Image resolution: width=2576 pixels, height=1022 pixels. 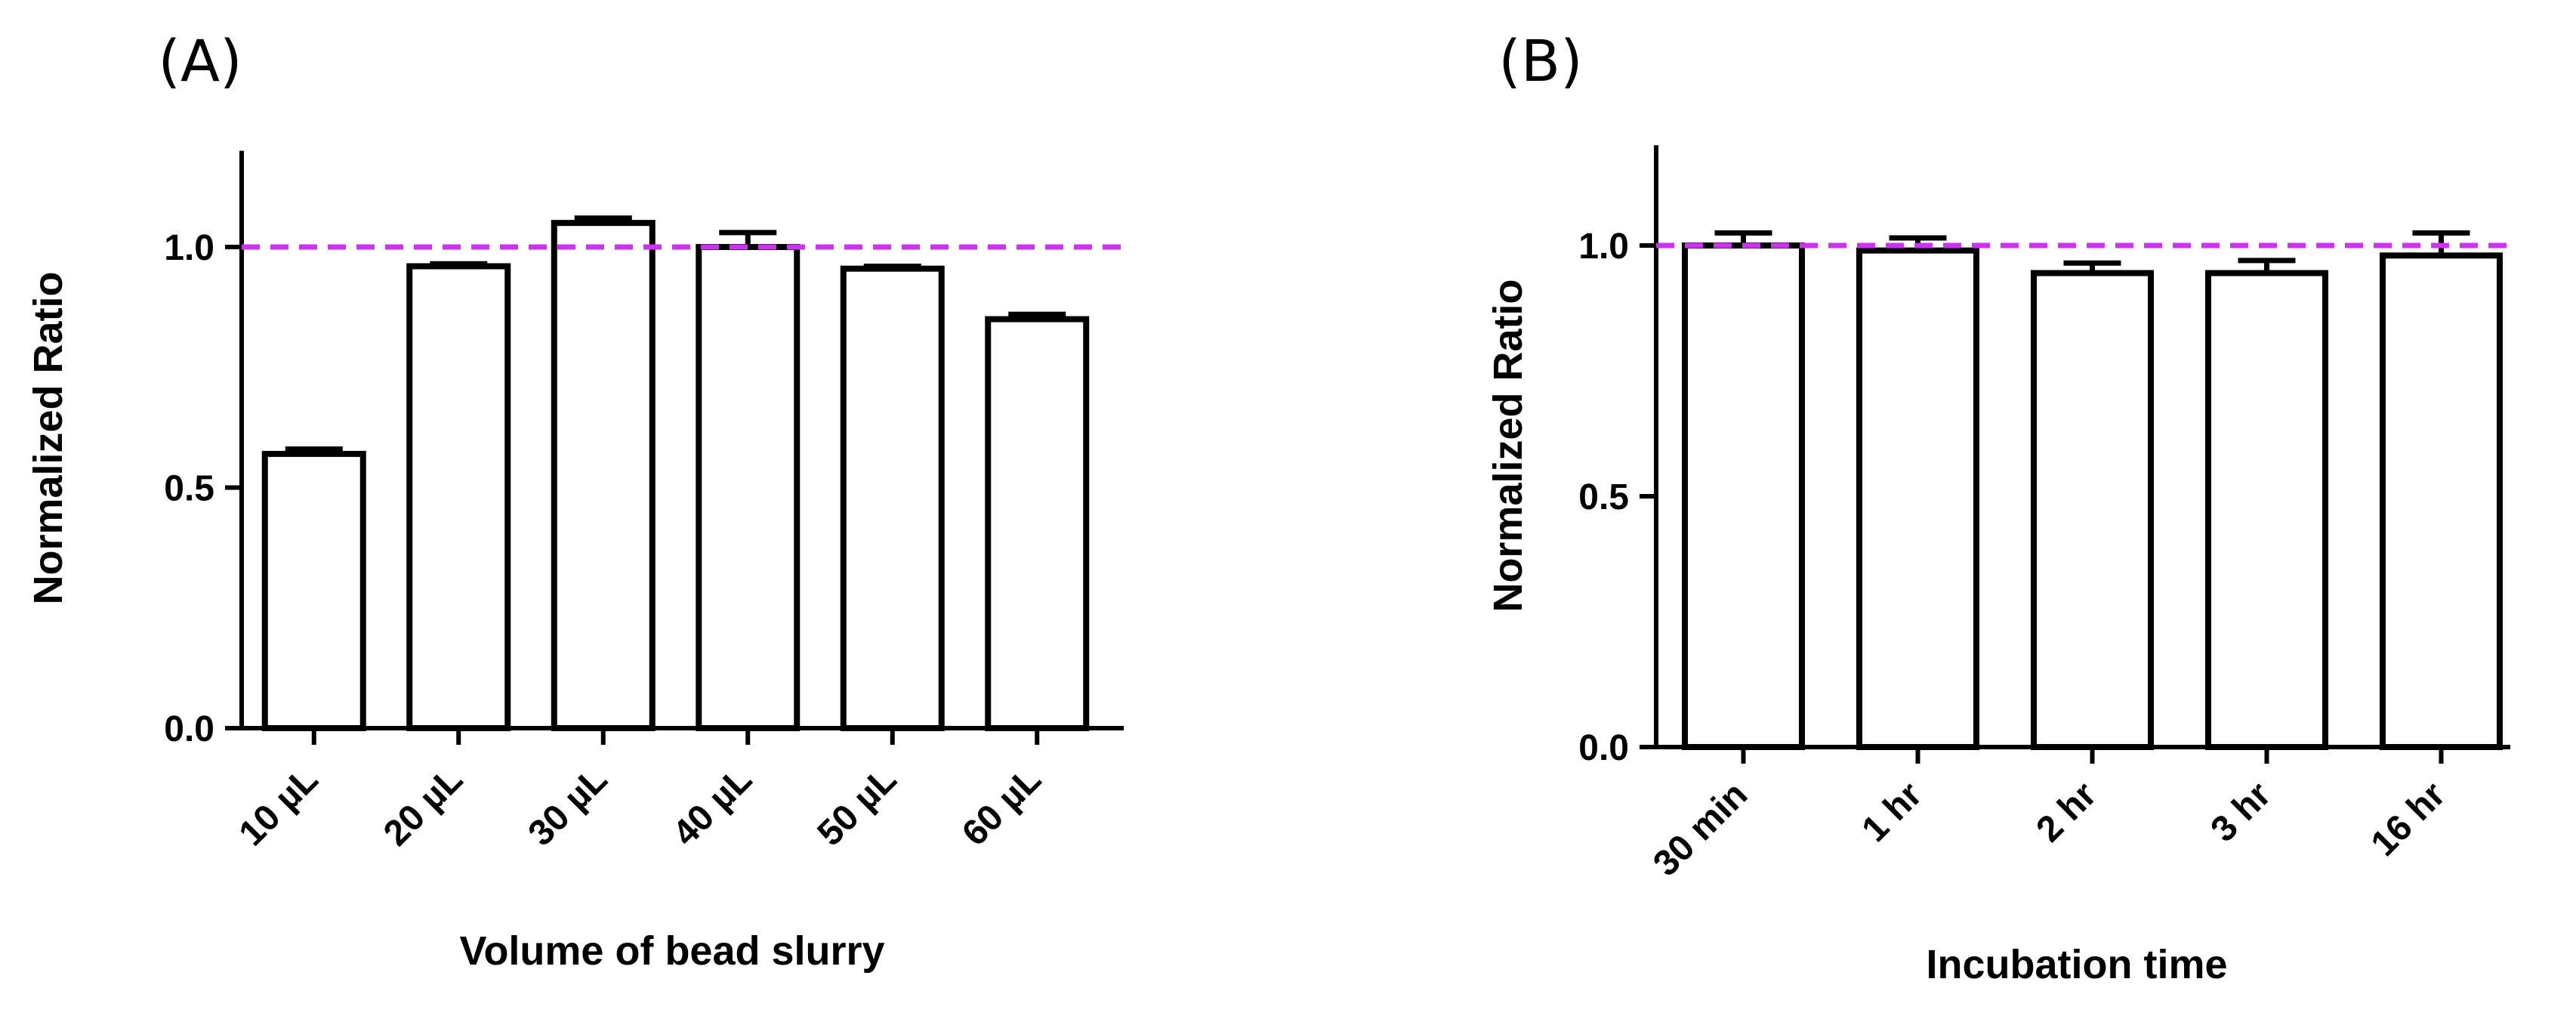 What do you see at coordinates (712, 806) in the screenshot?
I see `x-tick-label: 40 µL` at bounding box center [712, 806].